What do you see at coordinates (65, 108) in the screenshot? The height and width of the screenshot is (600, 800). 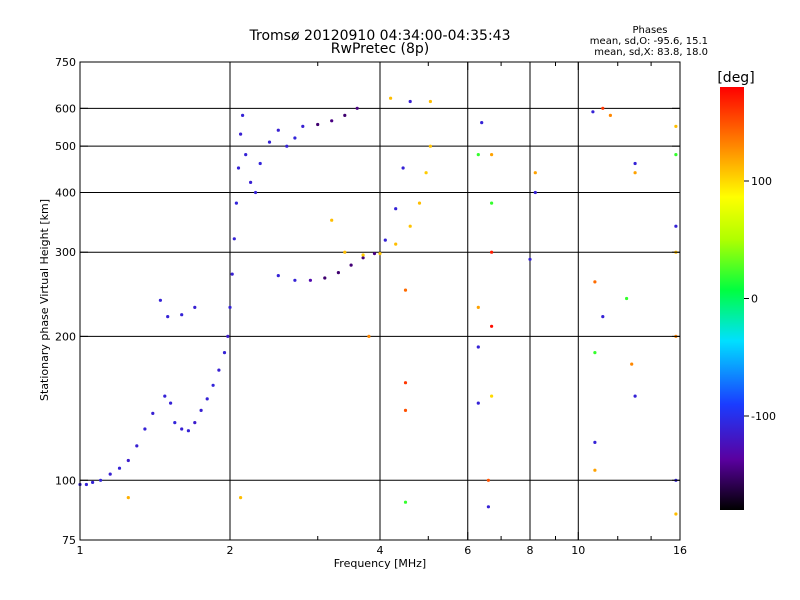 I see `y-tick-label: 600` at bounding box center [65, 108].